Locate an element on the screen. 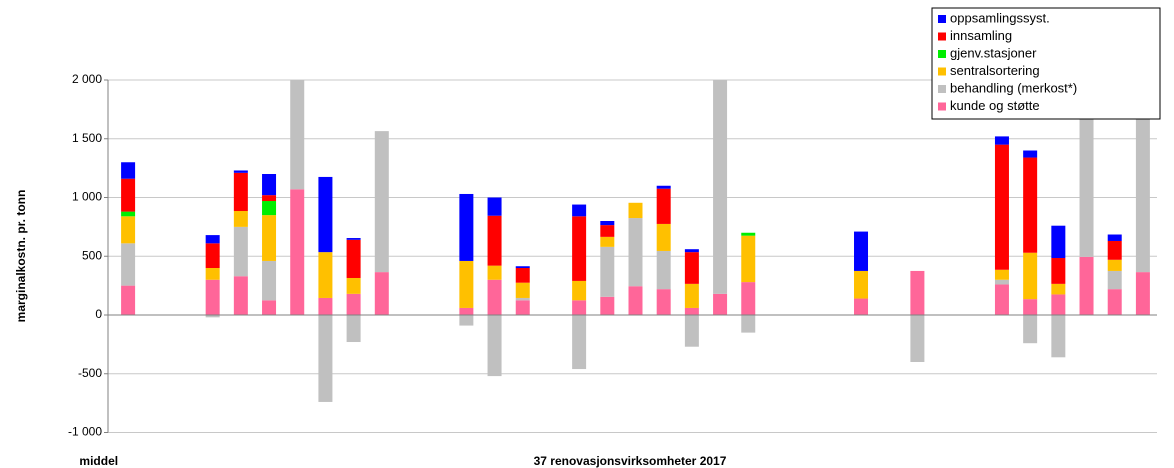 The width and height of the screenshot is (1174, 468). y-tick-label: 0 is located at coordinates (98, 314).